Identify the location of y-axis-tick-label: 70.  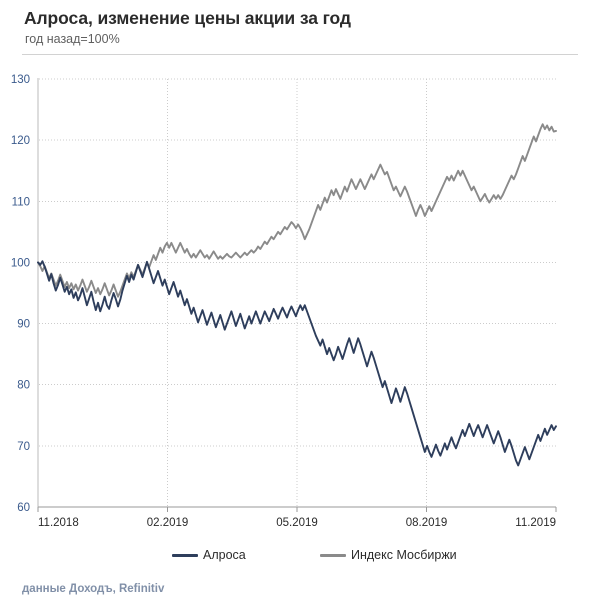
(23, 447).